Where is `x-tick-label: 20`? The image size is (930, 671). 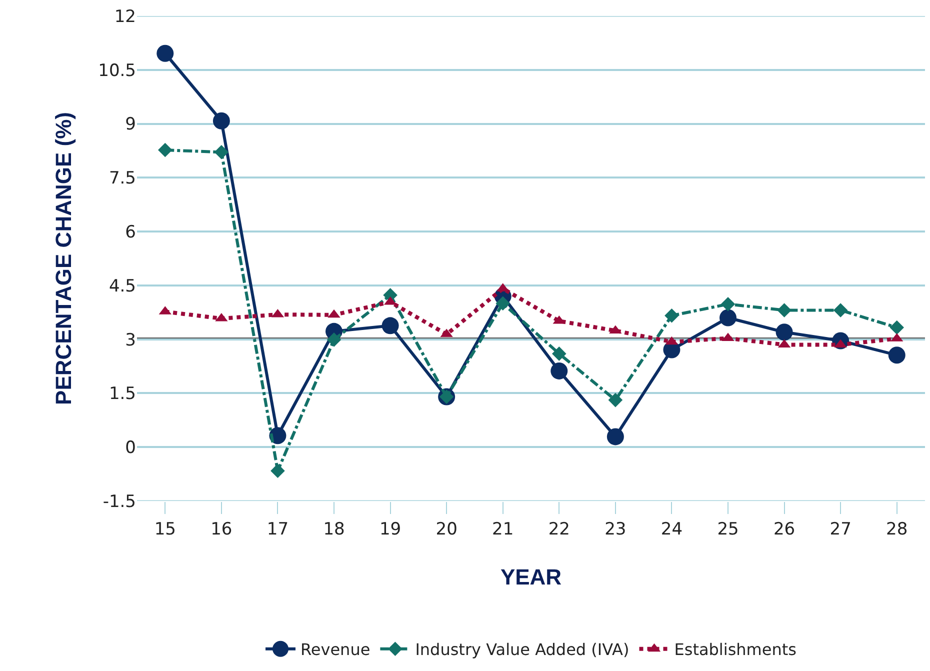 x-tick-label: 20 is located at coordinates (447, 529).